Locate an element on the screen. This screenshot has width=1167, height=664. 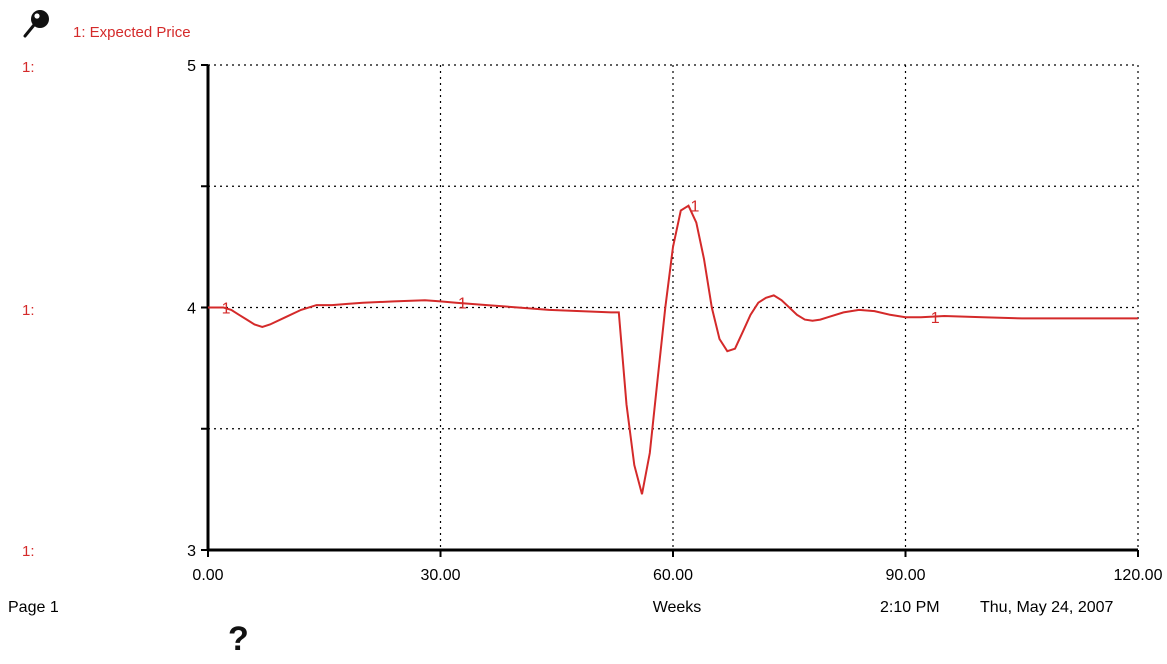
help-button-label: ? is located at coordinates (238, 639).